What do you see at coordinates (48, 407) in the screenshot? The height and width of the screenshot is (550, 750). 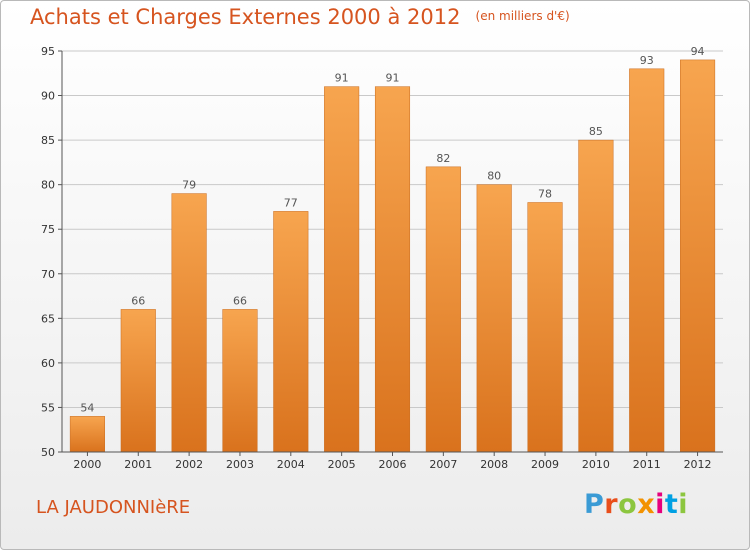 I see `y-tick-label-55: 55` at bounding box center [48, 407].